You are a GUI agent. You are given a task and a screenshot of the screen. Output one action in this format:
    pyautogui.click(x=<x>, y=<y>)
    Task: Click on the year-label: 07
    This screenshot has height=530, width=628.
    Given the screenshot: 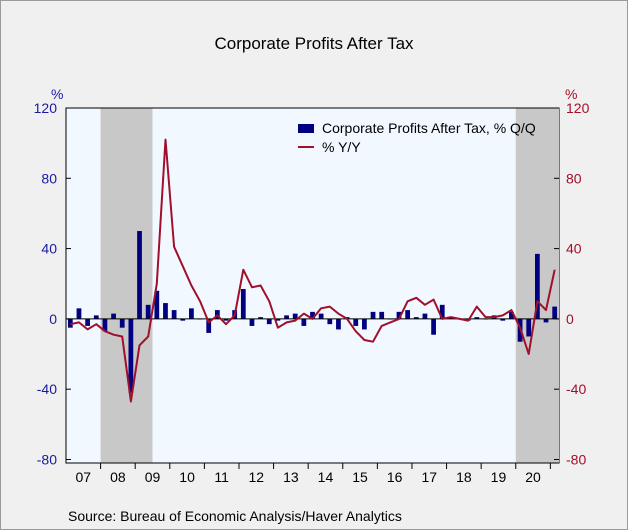 What is the action you would take?
    pyautogui.click(x=84, y=477)
    